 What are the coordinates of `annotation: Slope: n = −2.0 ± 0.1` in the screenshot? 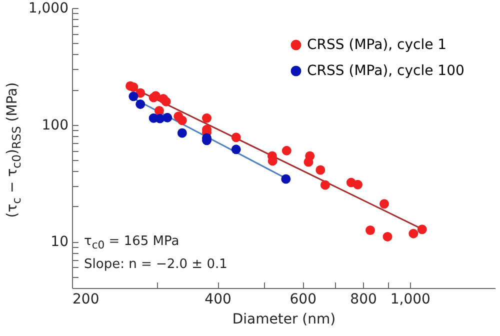 It's located at (156, 264).